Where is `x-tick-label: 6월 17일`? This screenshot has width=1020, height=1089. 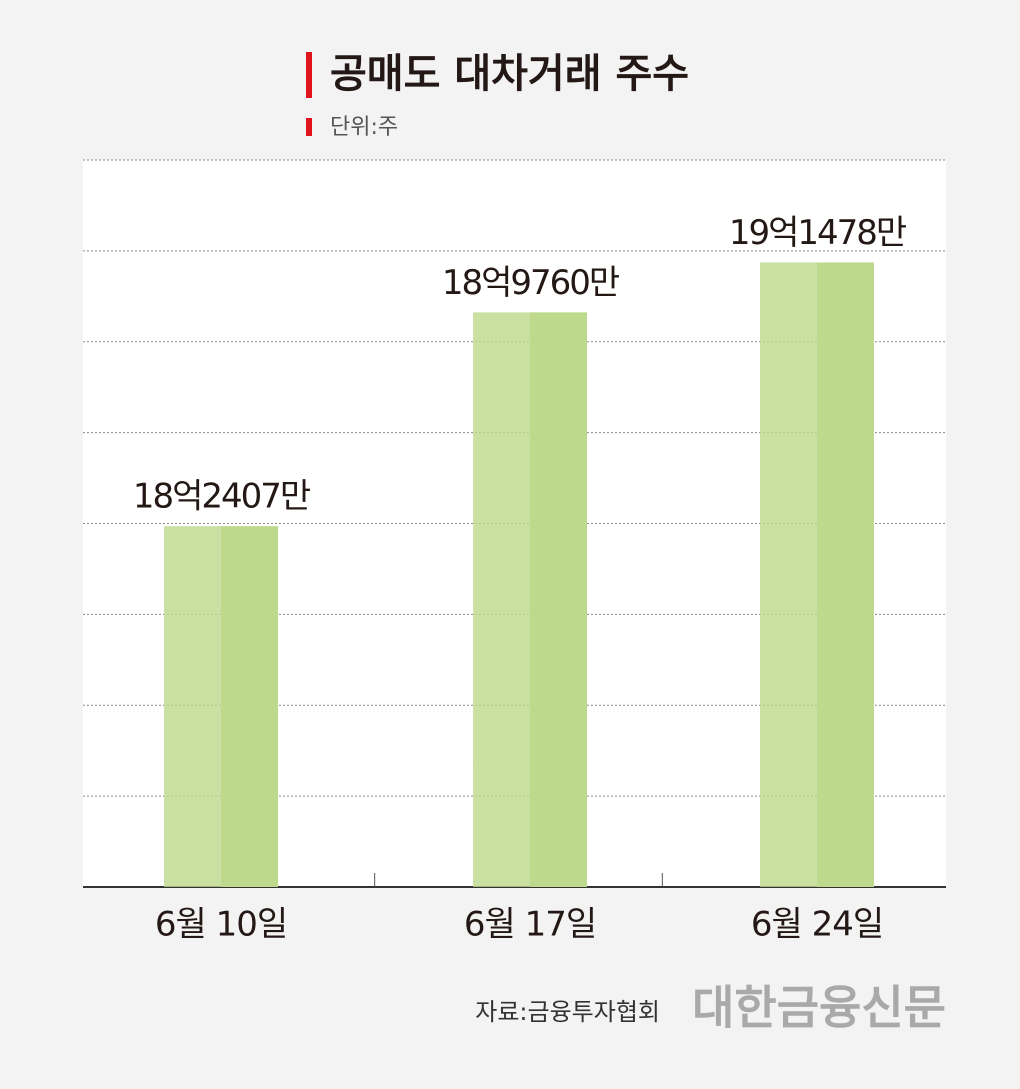
x-tick-label: 6월 17일 is located at coordinates (530, 925).